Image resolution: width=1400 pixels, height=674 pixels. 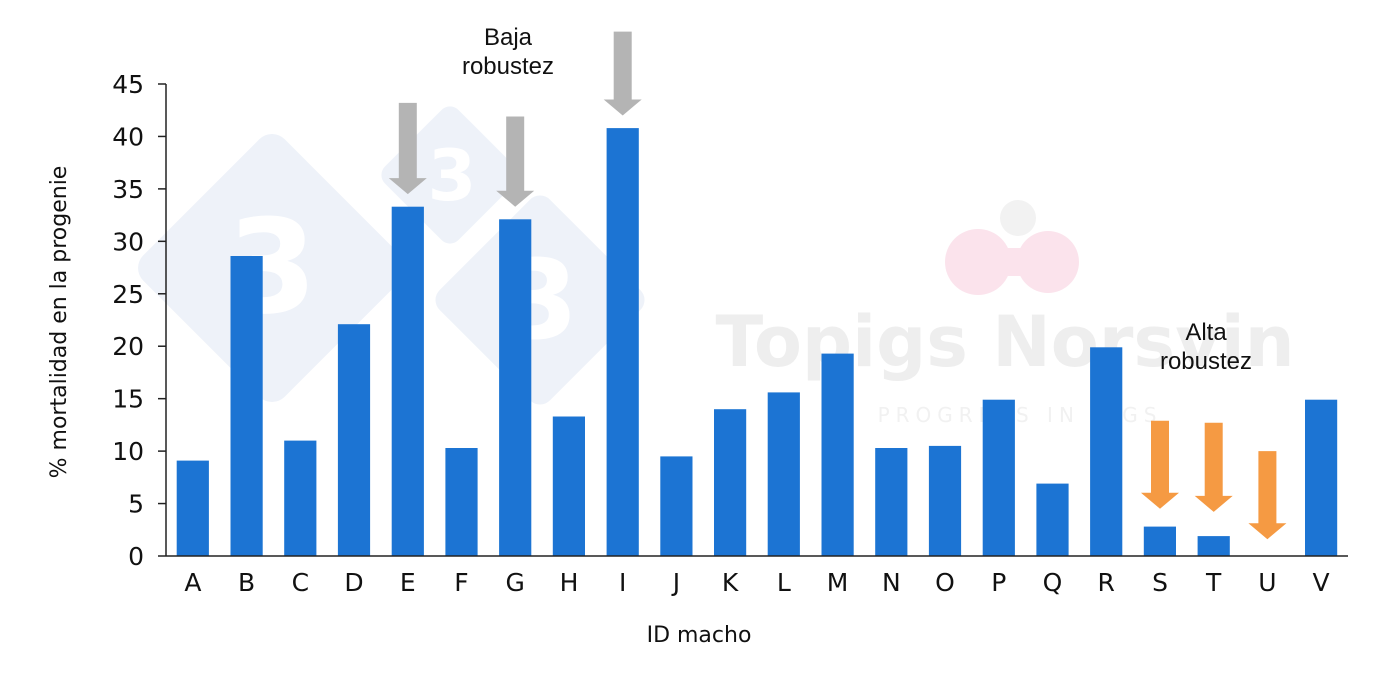 I want to click on x-tick-label: P, so click(x=998, y=582).